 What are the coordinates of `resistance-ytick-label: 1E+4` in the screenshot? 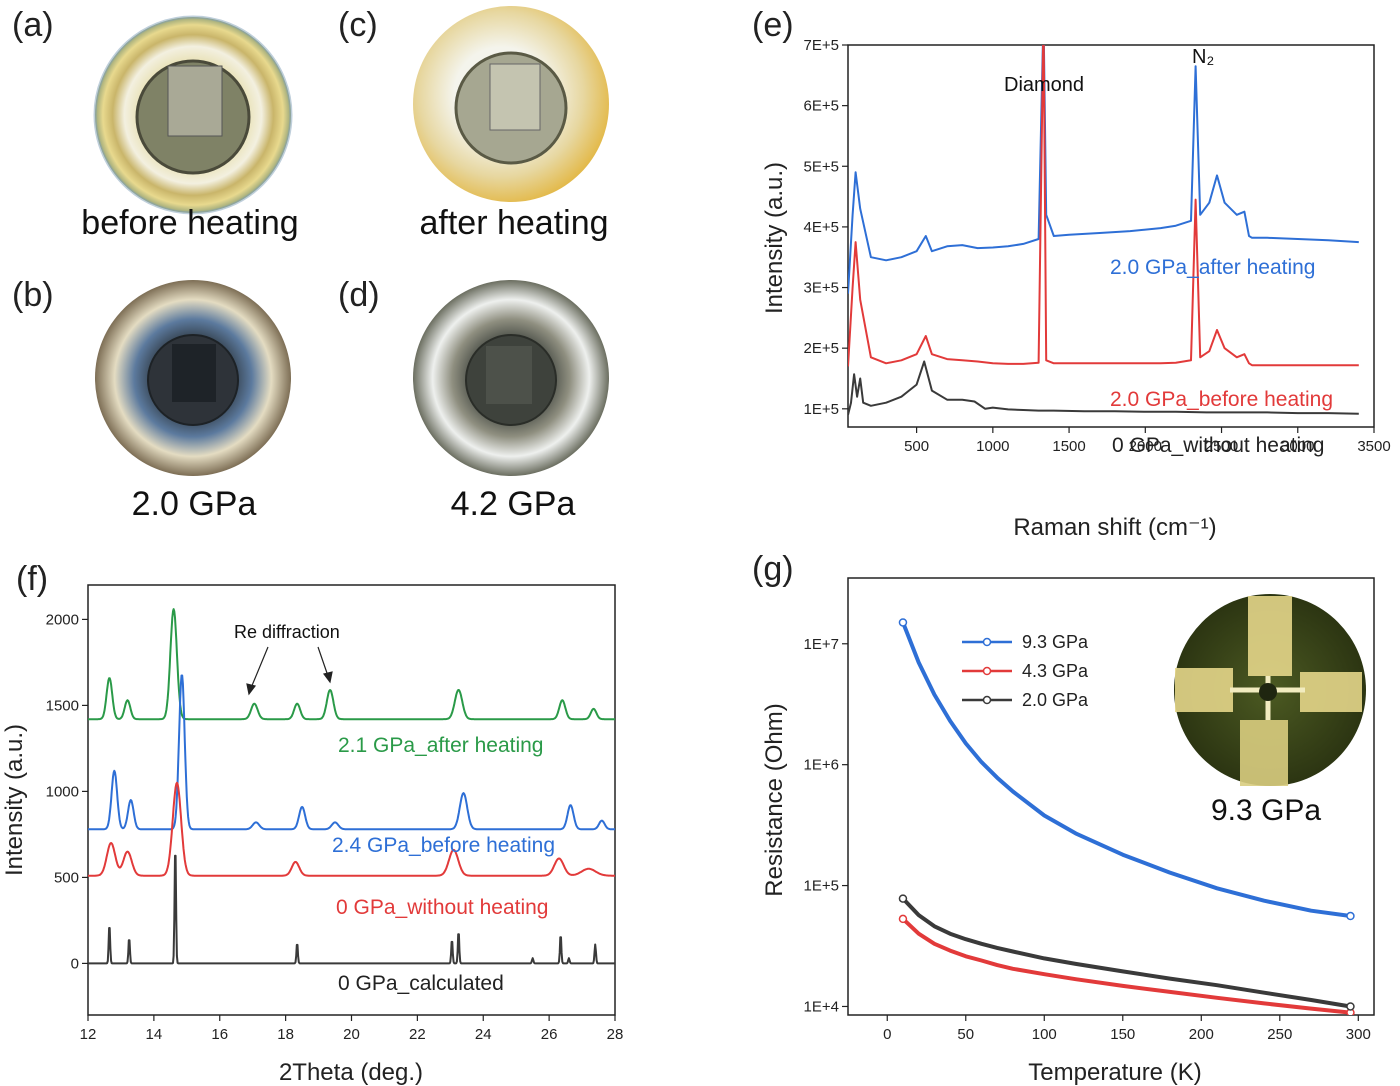 It's located at (821, 1006).